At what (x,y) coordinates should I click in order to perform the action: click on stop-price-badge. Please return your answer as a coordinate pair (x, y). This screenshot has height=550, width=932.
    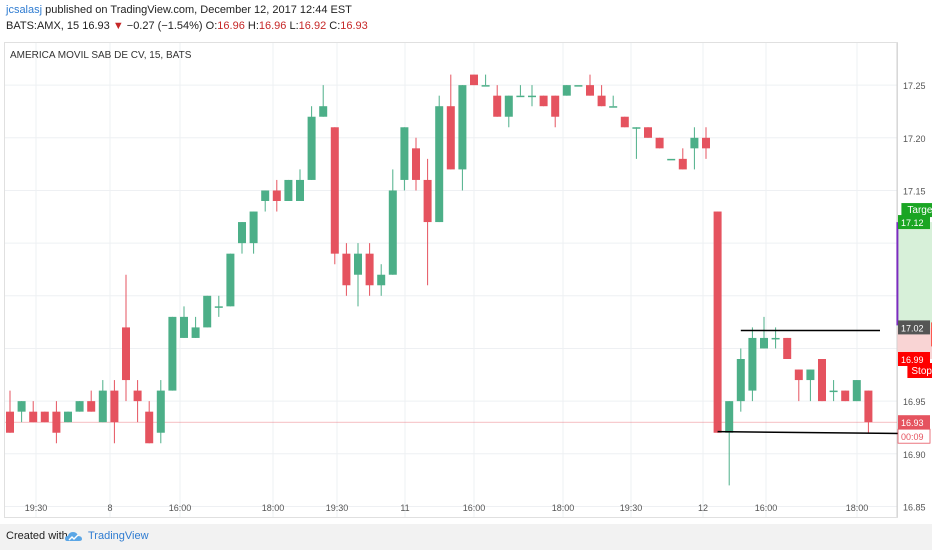
    Looking at the image, I should click on (914, 359).